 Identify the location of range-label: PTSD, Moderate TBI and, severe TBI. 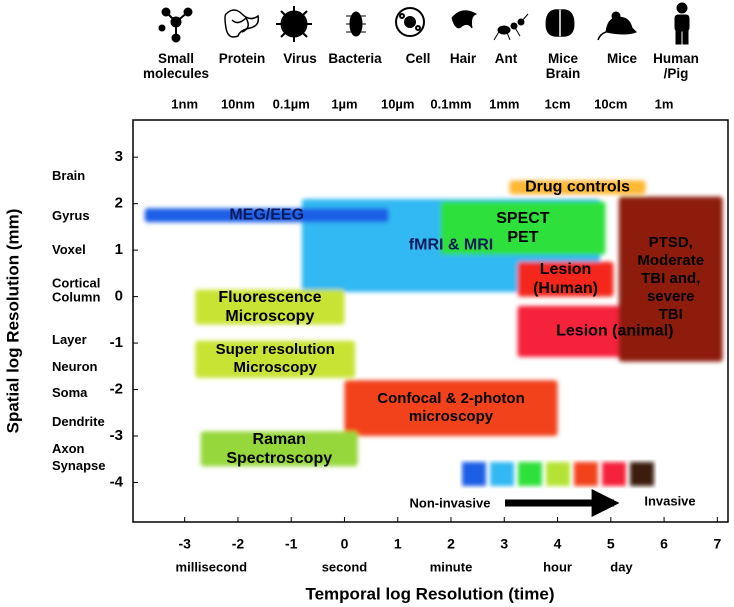
(671, 279).